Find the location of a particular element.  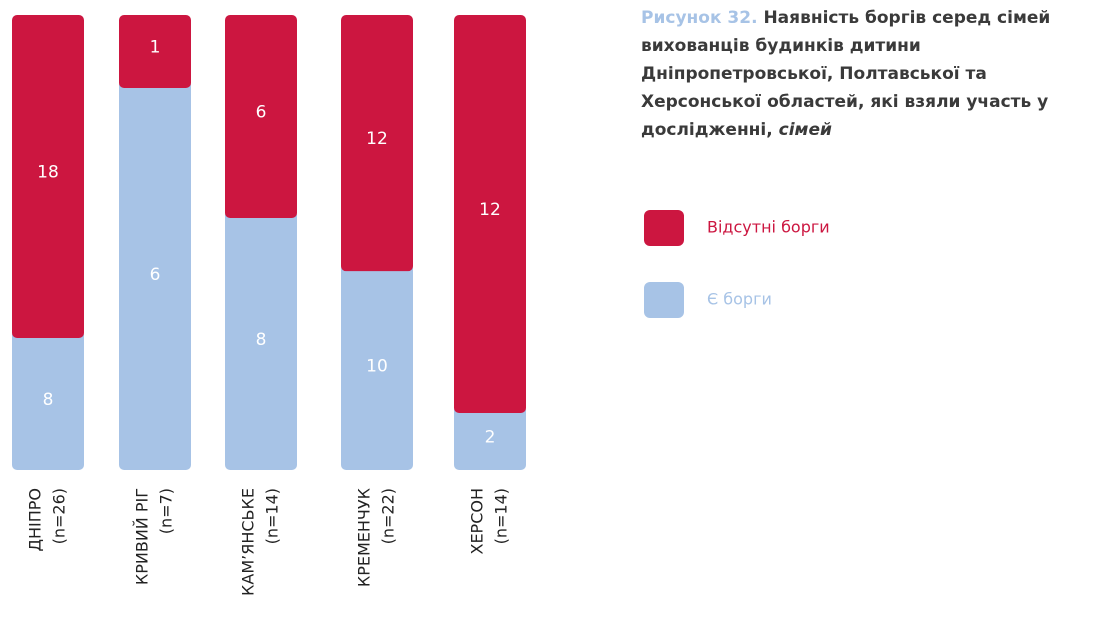

x-tick-label: КРИВИЙ РІГ is located at coordinates (142, 536).